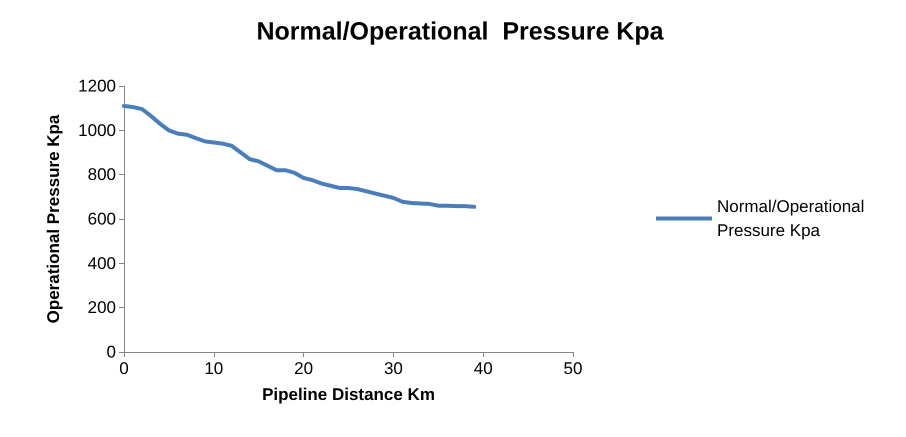  What do you see at coordinates (97, 130) in the screenshot?
I see `y-tick-label: 1000` at bounding box center [97, 130].